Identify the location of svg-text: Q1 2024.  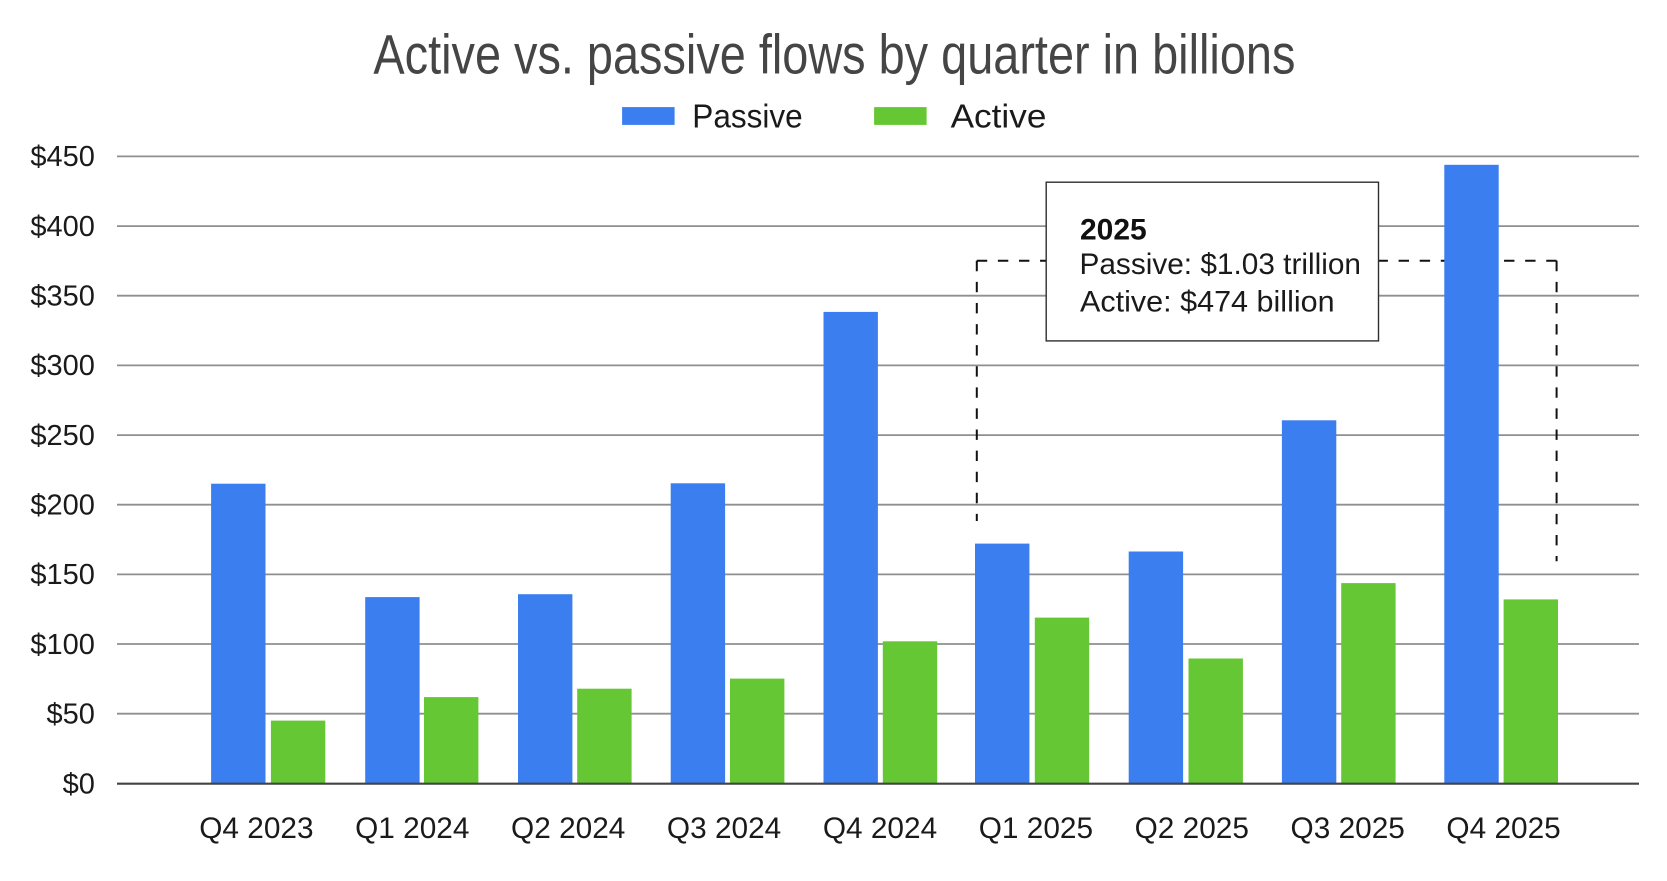
(412, 828).